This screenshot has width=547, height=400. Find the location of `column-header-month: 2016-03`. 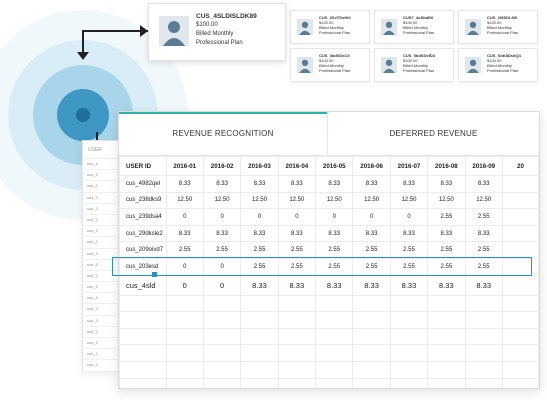

column-header-month: 2016-03 is located at coordinates (259, 166).